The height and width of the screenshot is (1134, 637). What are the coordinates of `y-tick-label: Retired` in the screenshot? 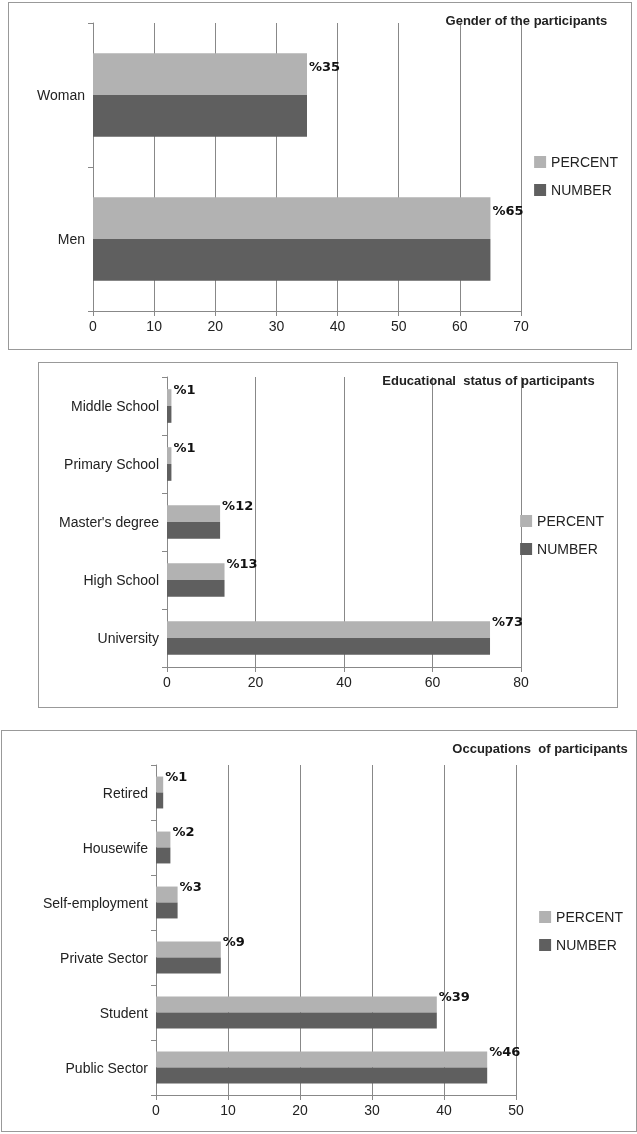 It's located at (125, 792).